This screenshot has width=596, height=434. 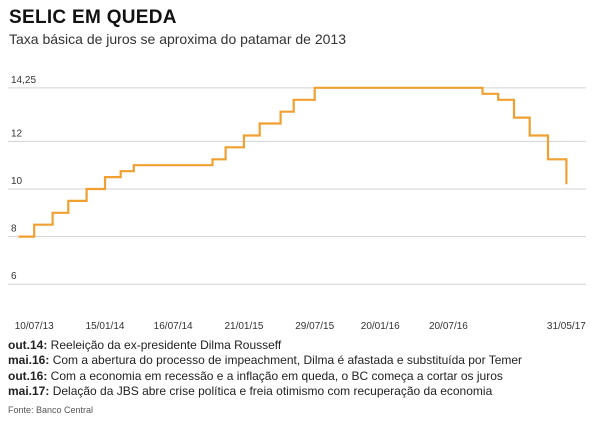 What do you see at coordinates (173, 326) in the screenshot?
I see `x-tick-label: 16/07/14` at bounding box center [173, 326].